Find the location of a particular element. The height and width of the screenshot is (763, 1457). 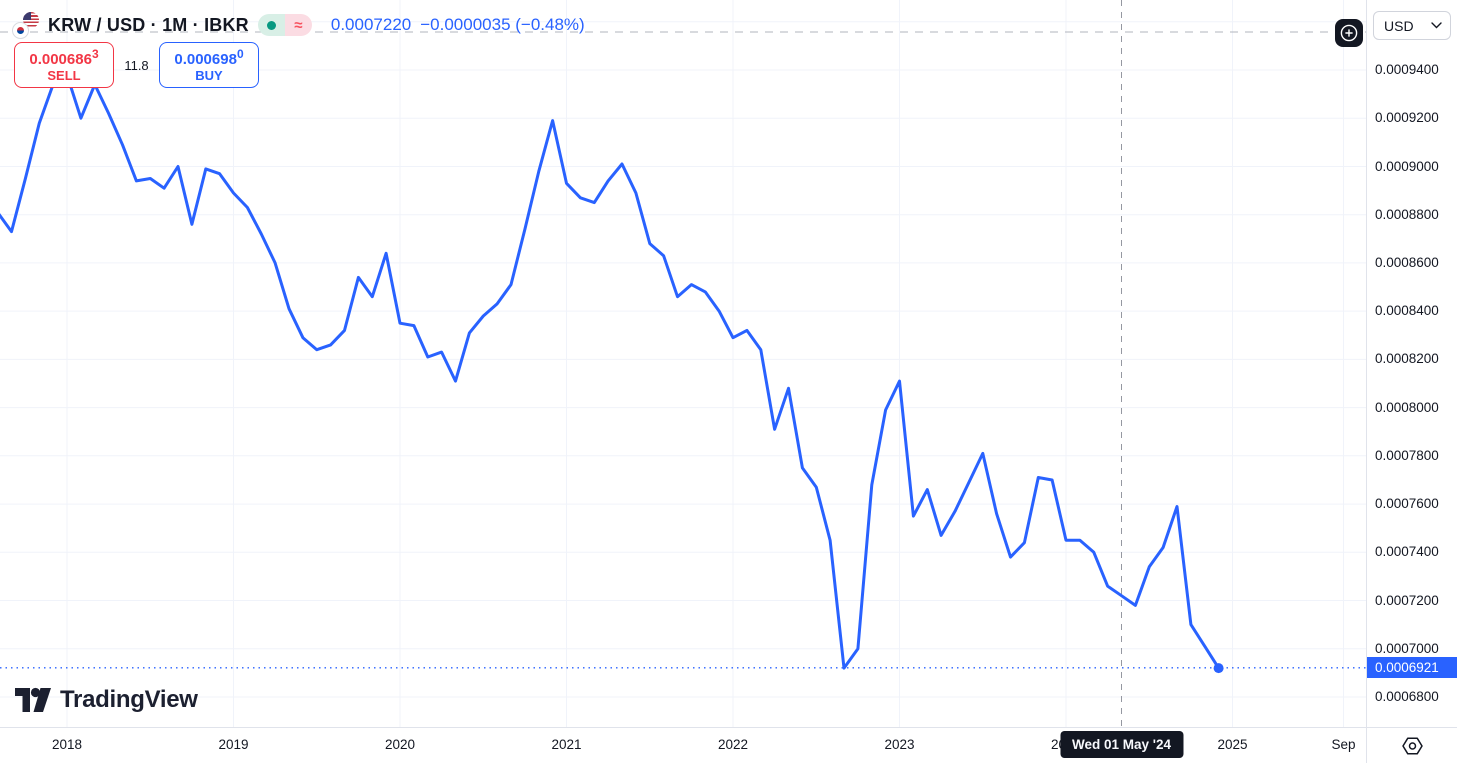

price-axis-label: 0.0007600 is located at coordinates (1407, 504).